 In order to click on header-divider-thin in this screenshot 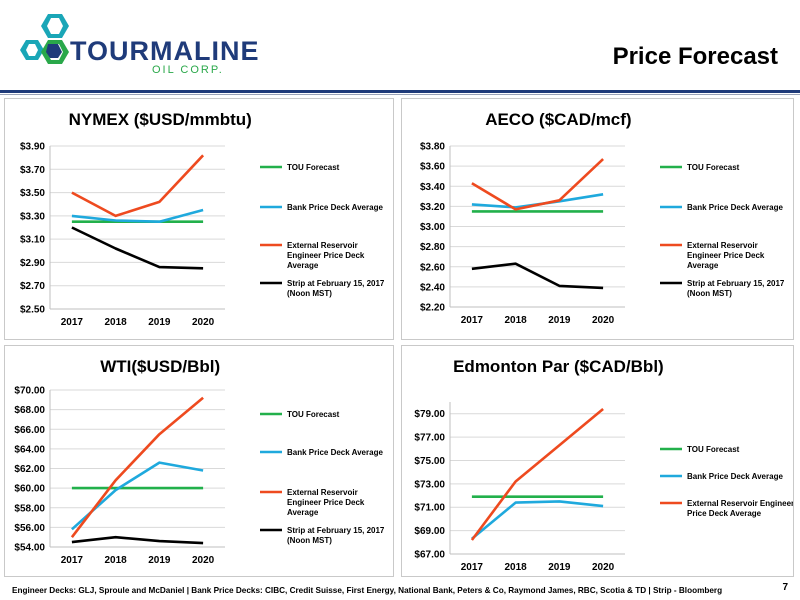, I will do `click(400, 94)`.